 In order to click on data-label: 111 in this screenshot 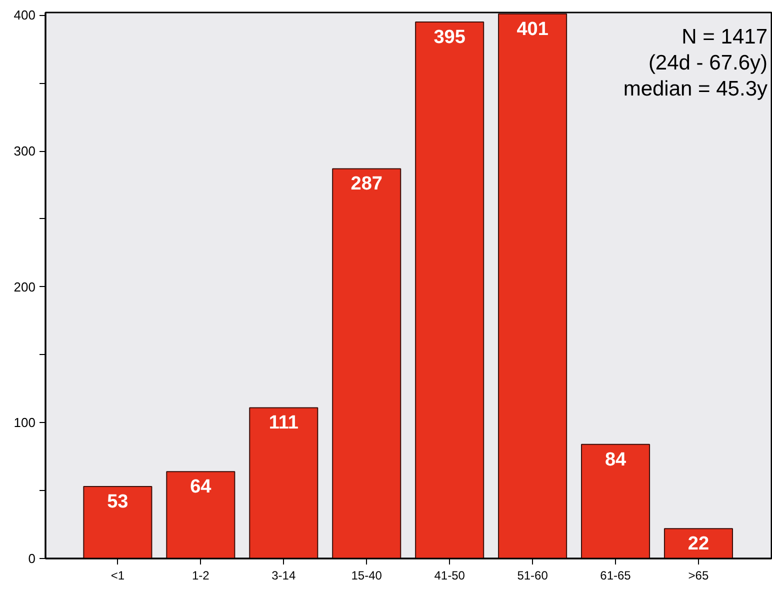, I will do `click(283, 423)`.